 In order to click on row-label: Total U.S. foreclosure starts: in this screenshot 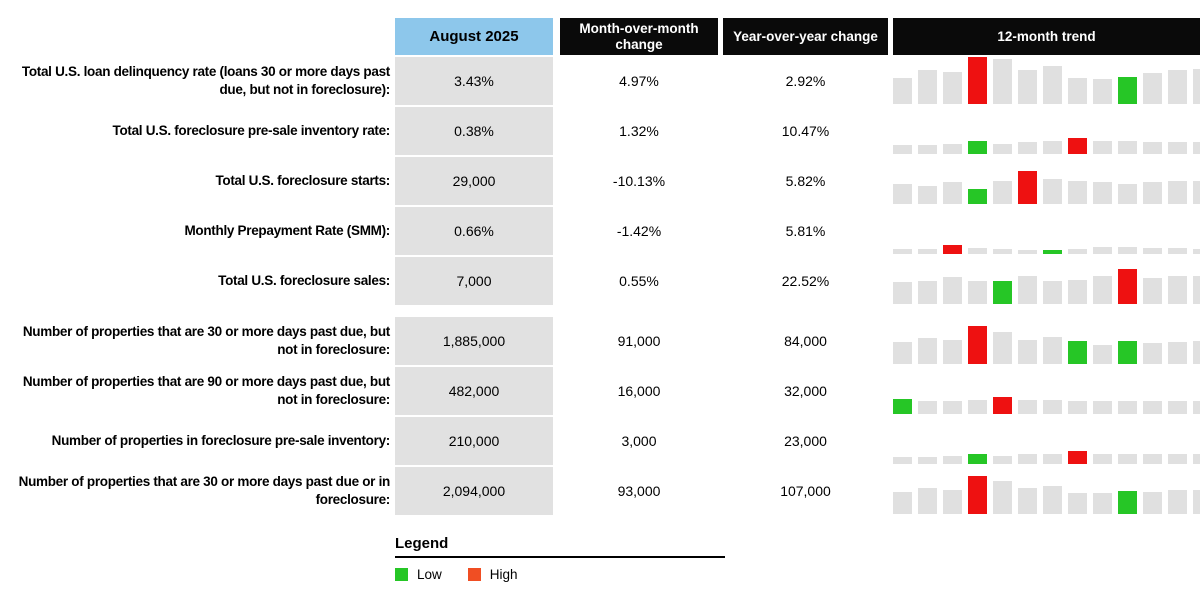, I will do `click(302, 180)`.